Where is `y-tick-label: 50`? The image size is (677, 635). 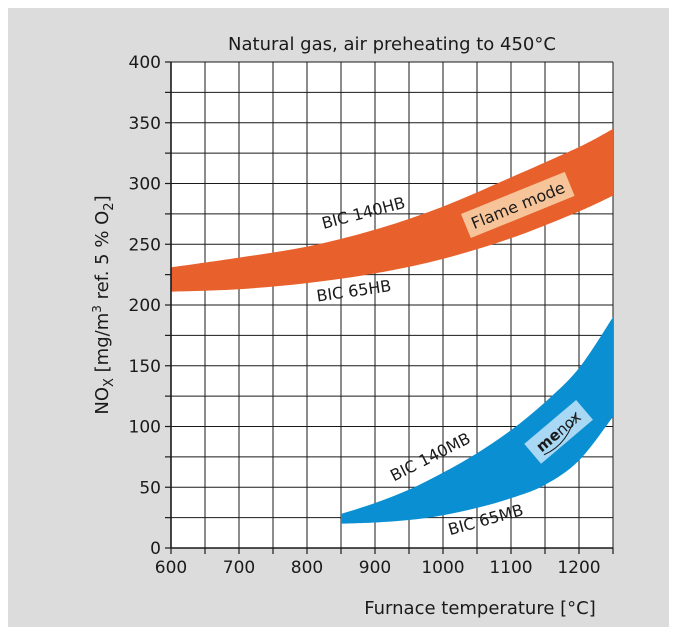 y-tick-label: 50 is located at coordinates (150, 488).